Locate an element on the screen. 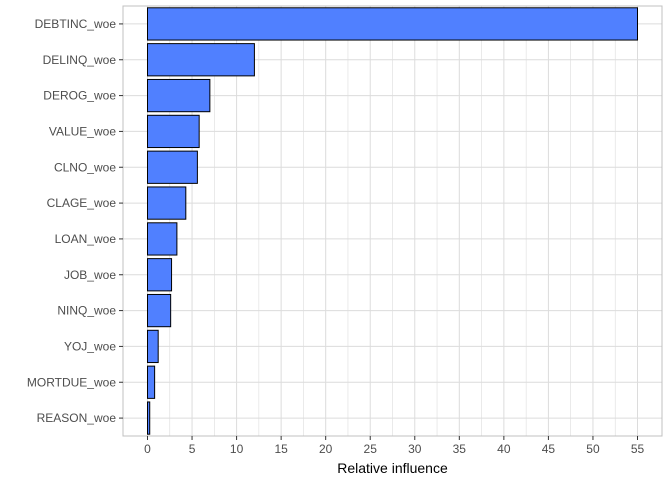 Image resolution: width=672 pixels, height=480 pixels. bar-job-woe is located at coordinates (160, 275).